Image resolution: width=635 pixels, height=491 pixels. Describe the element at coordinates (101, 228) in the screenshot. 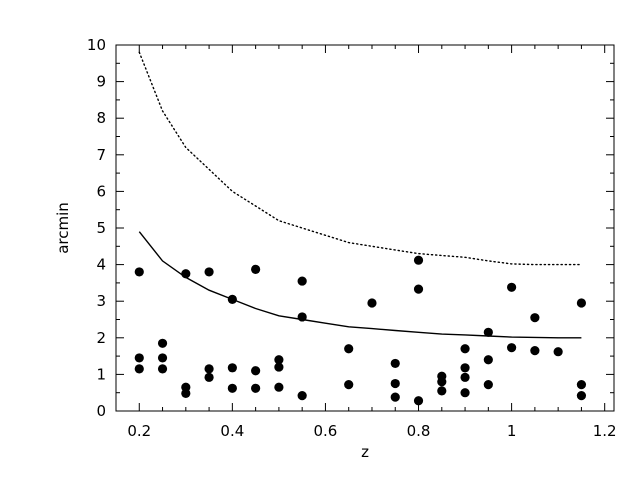

I see `y-tick-label: 5` at that location.